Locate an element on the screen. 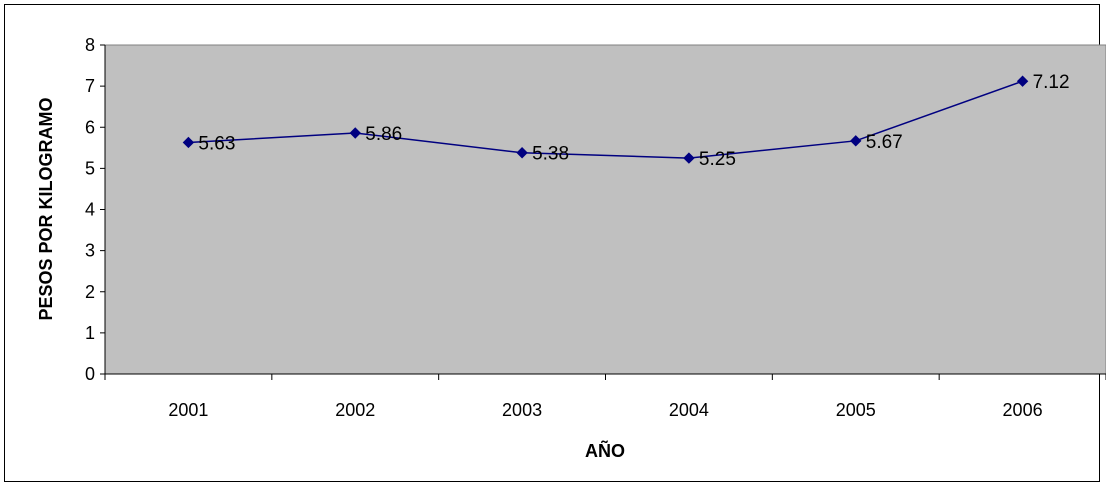  series-line is located at coordinates (605, 119).